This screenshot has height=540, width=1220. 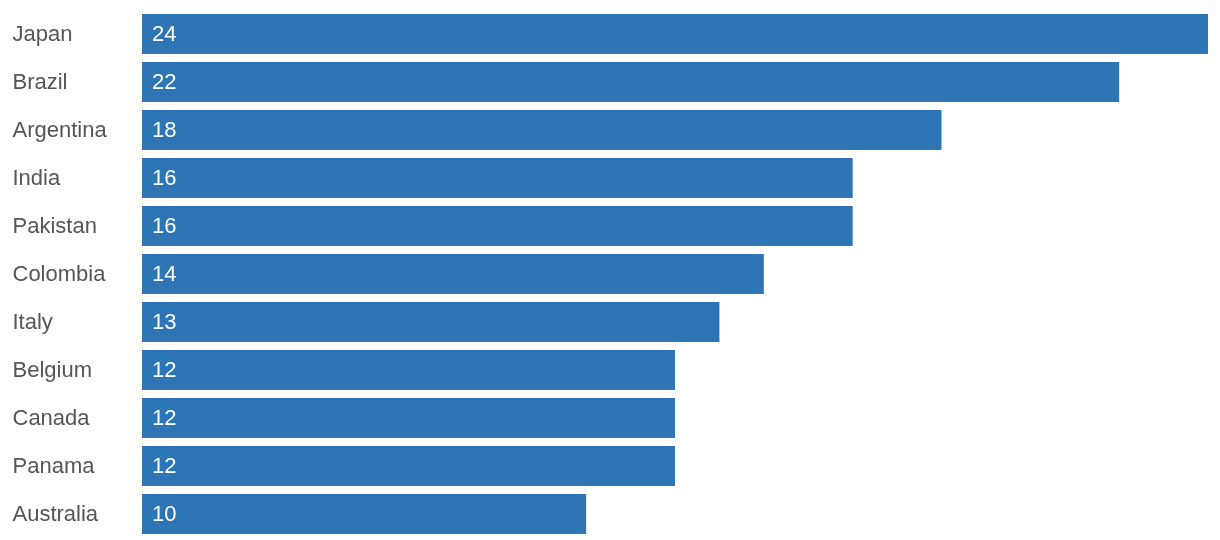 I want to click on y-tick-label: Colombia, so click(x=59, y=273).